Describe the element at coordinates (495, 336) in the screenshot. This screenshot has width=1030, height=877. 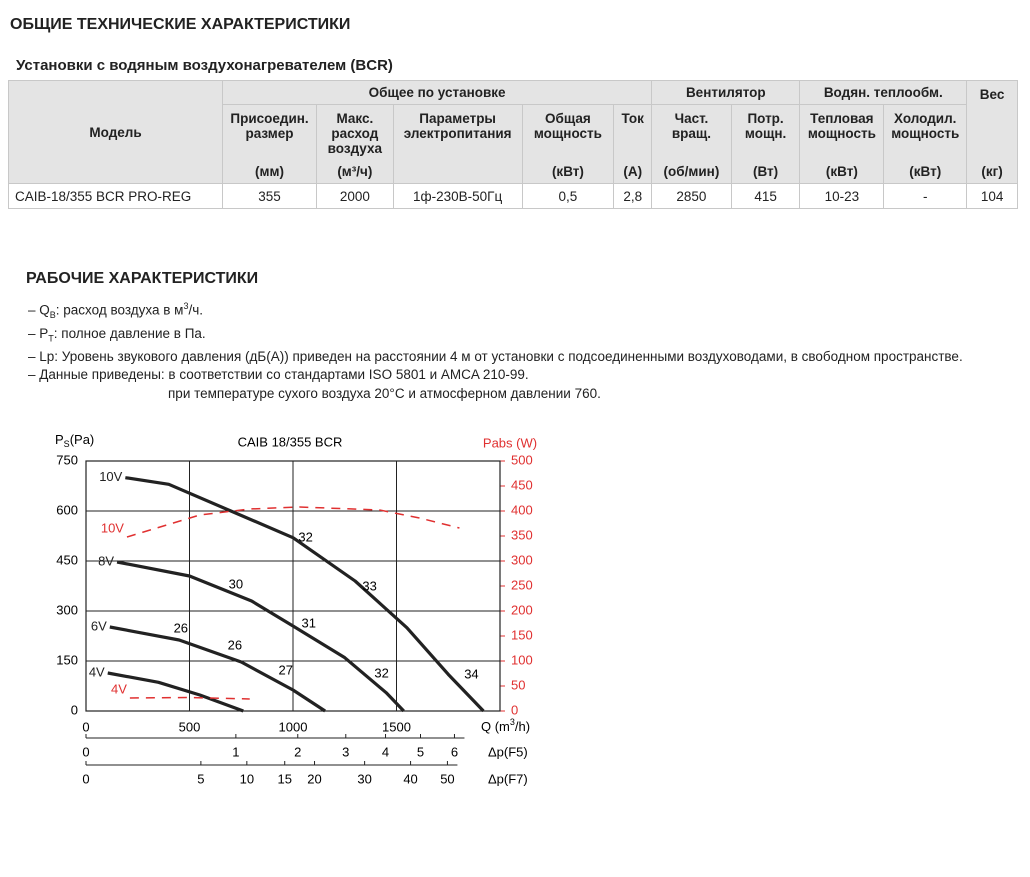
I see `note: – PT: полное давление в Па.` at that location.